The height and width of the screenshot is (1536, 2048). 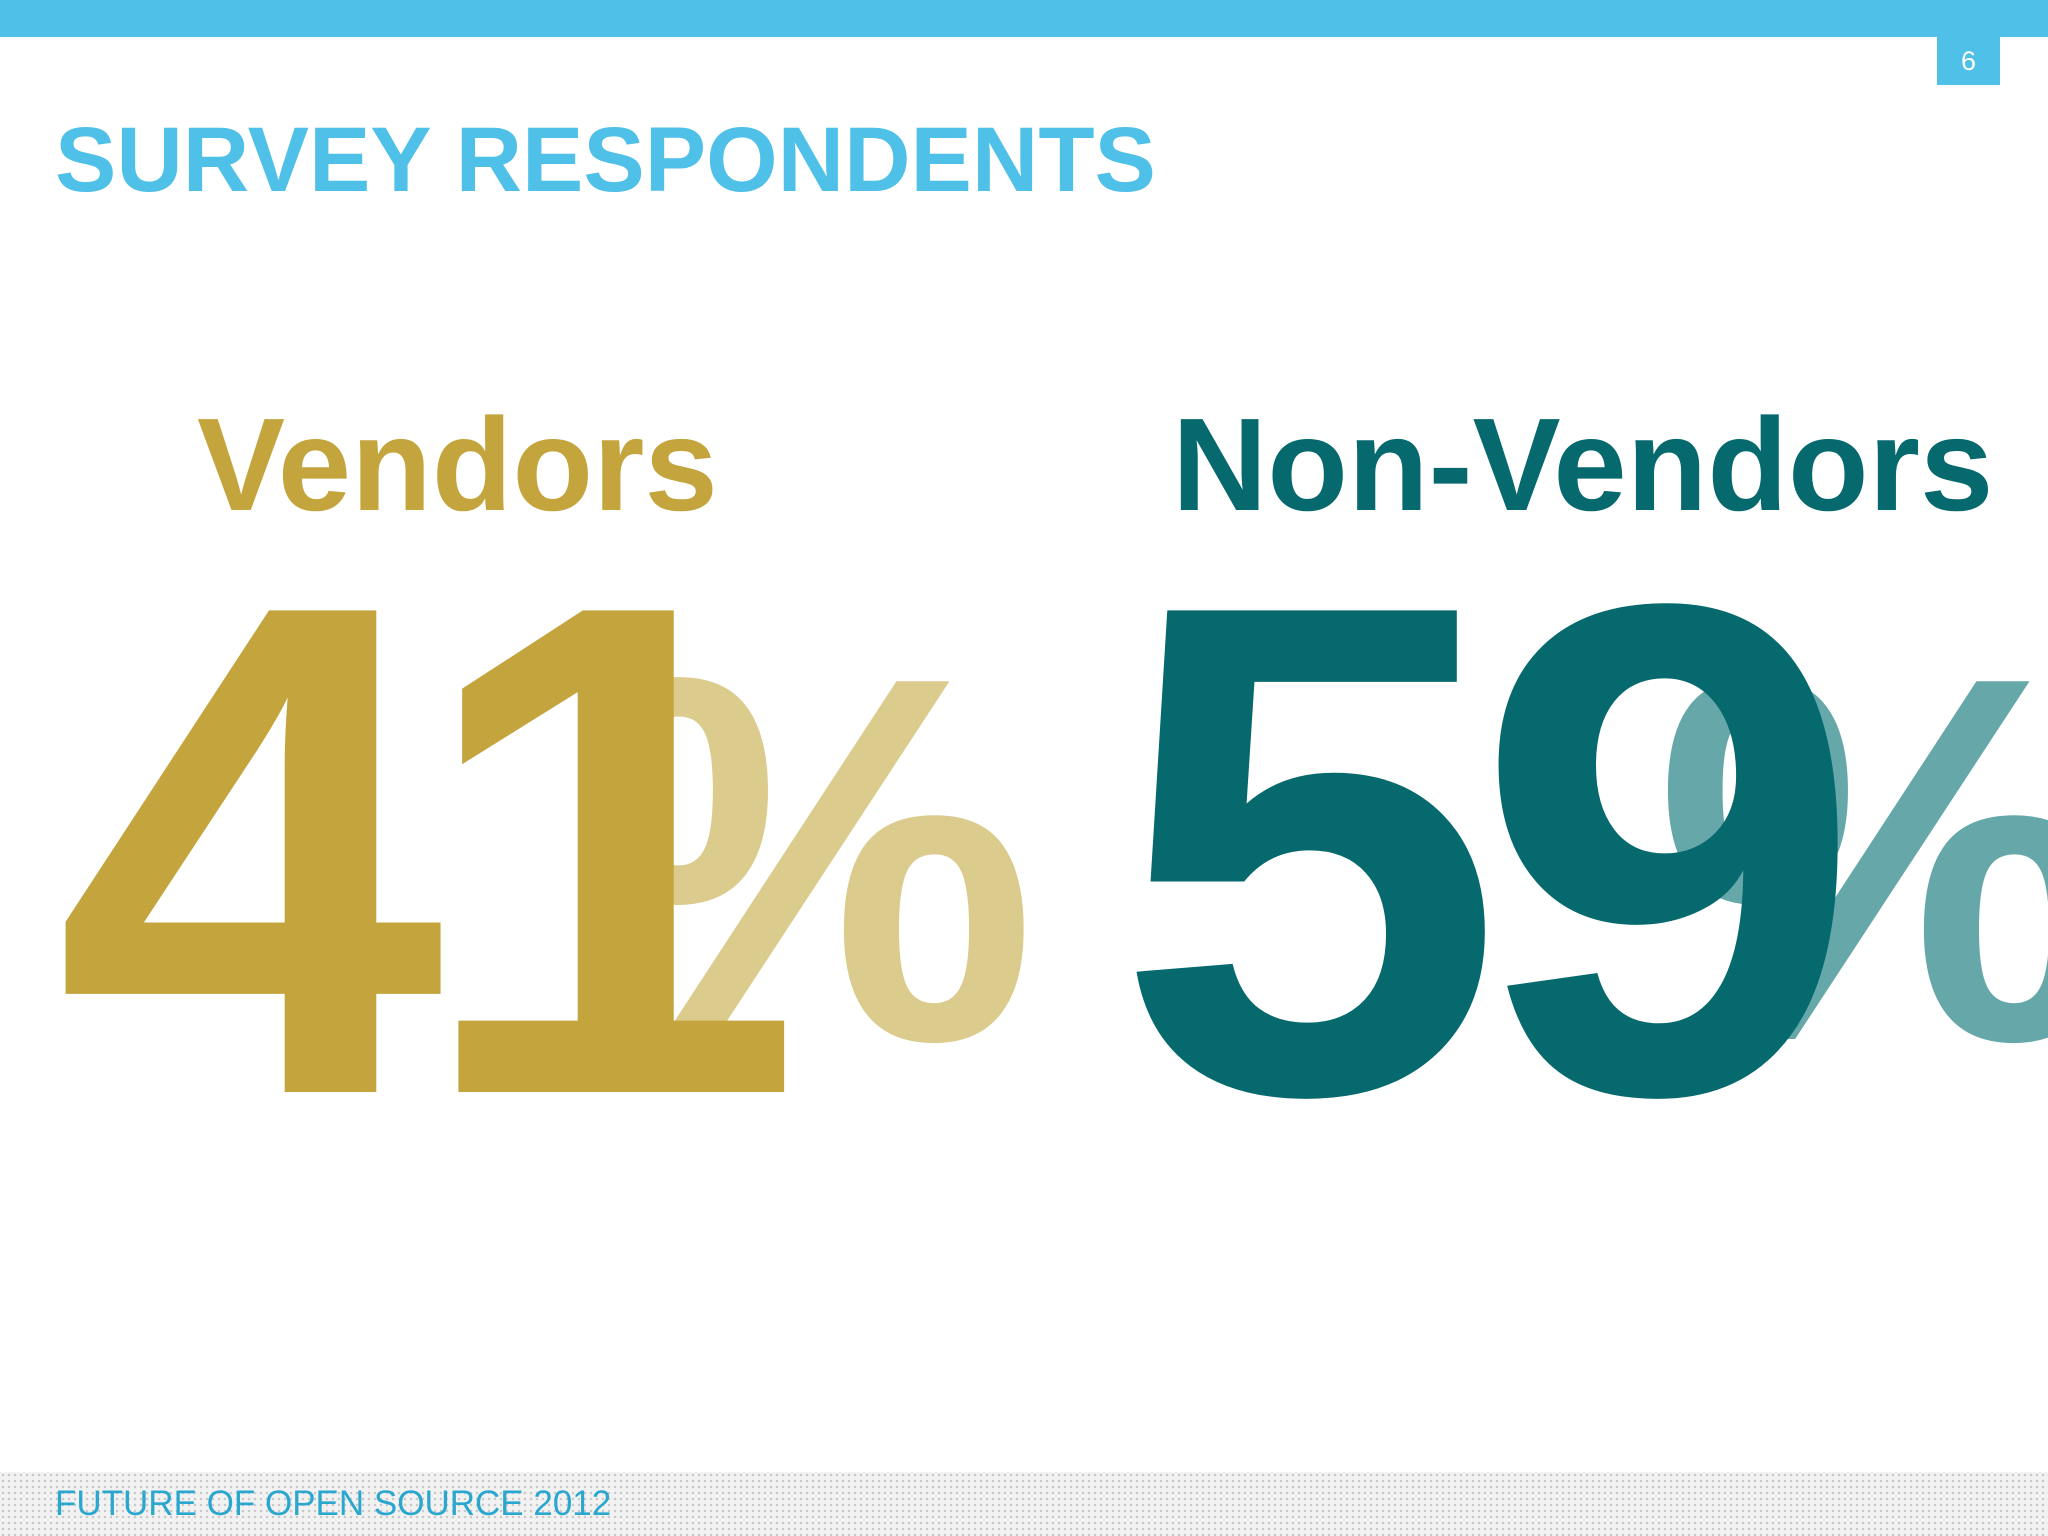 I want to click on vendors-label: Vendors, so click(x=457, y=464).